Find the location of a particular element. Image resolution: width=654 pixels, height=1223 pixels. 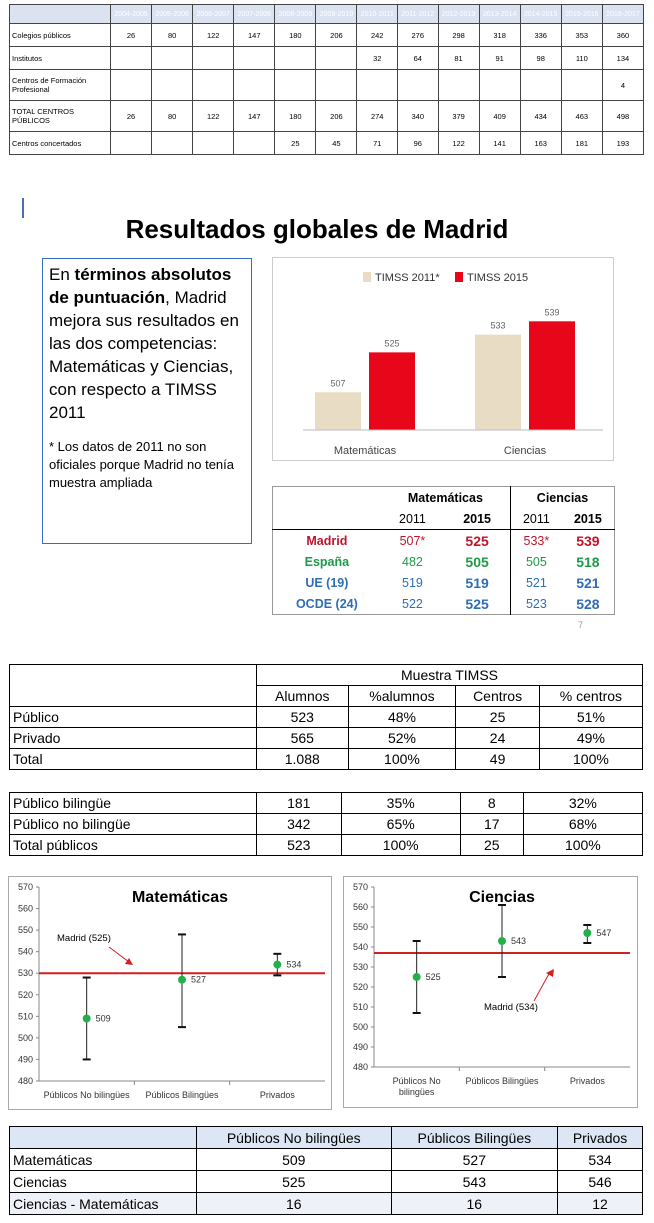

score-cell: 523 is located at coordinates (536, 603).